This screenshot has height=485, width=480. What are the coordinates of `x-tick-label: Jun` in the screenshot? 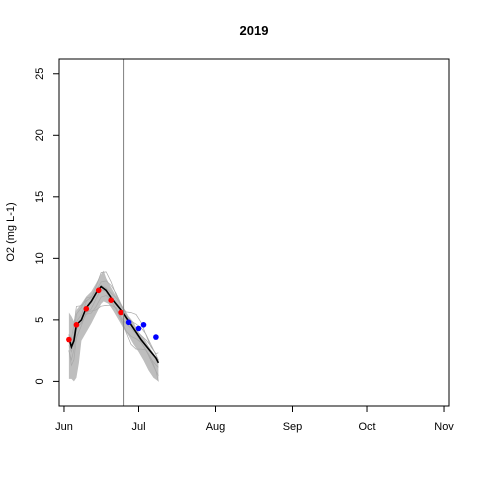 It's located at (64, 427).